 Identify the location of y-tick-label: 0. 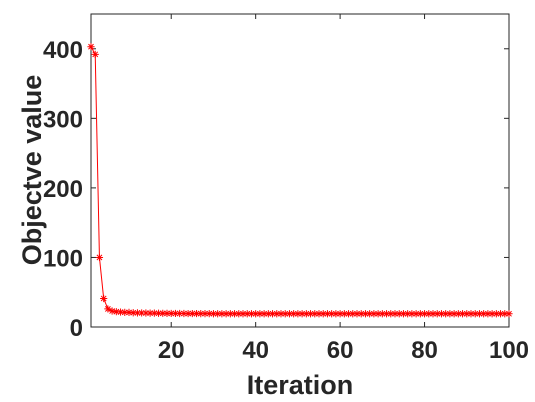
(76, 328).